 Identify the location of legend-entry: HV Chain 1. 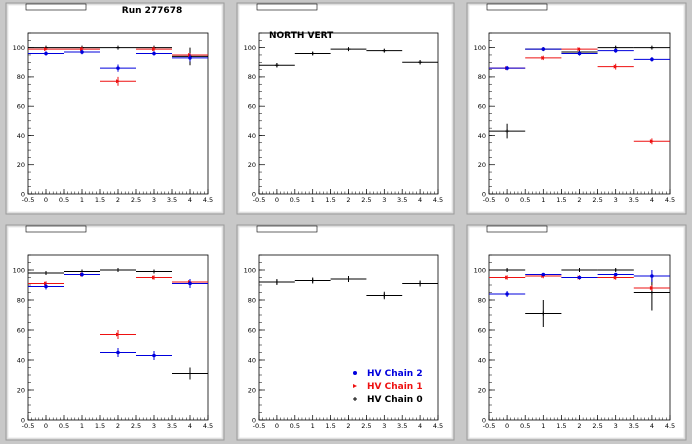
(388, 387).